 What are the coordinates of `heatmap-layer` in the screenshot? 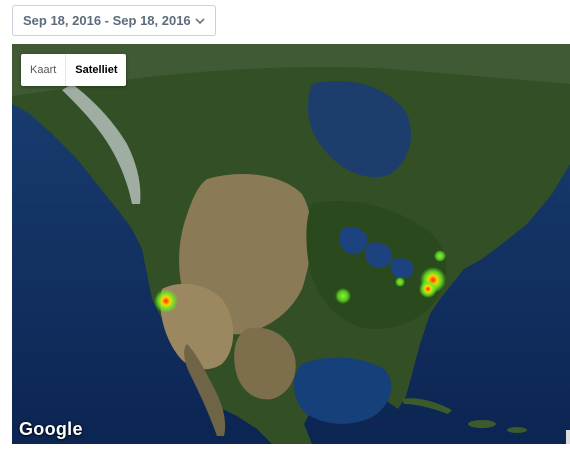 It's located at (300, 281).